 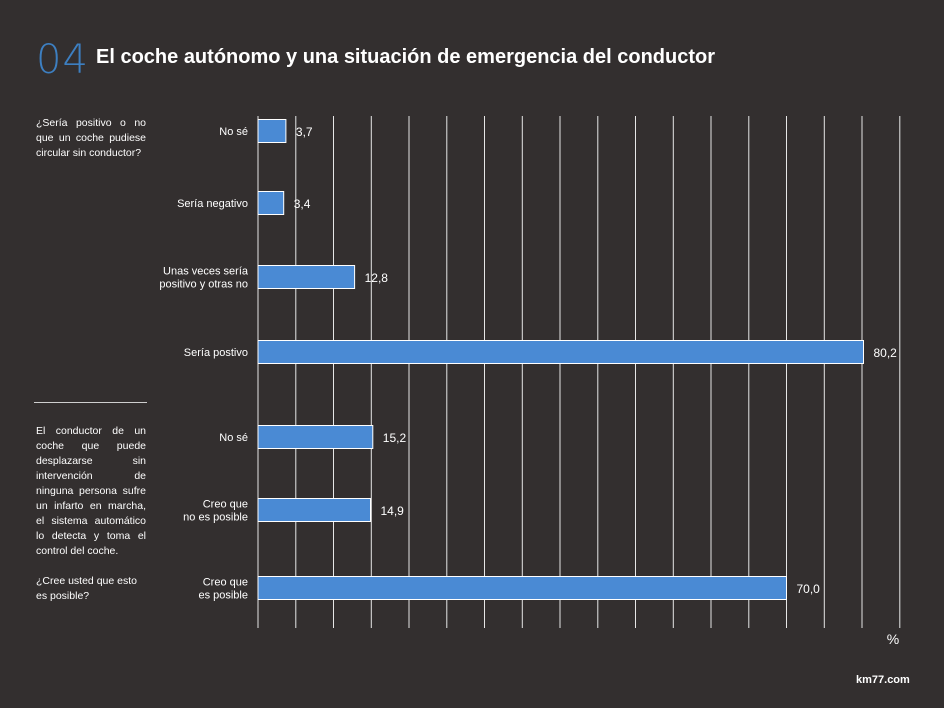 What do you see at coordinates (216, 353) in the screenshot?
I see `category-label: Sería postivo` at bounding box center [216, 353].